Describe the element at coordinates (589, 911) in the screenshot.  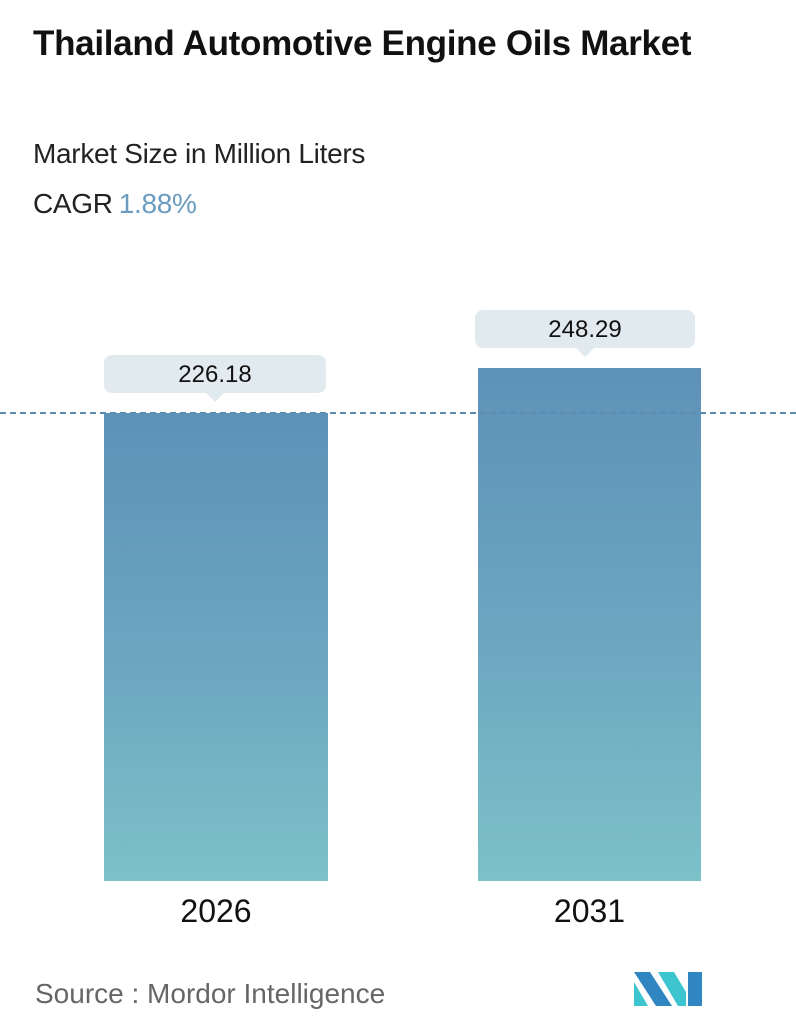
I see `x-label-2031: 2031` at that location.